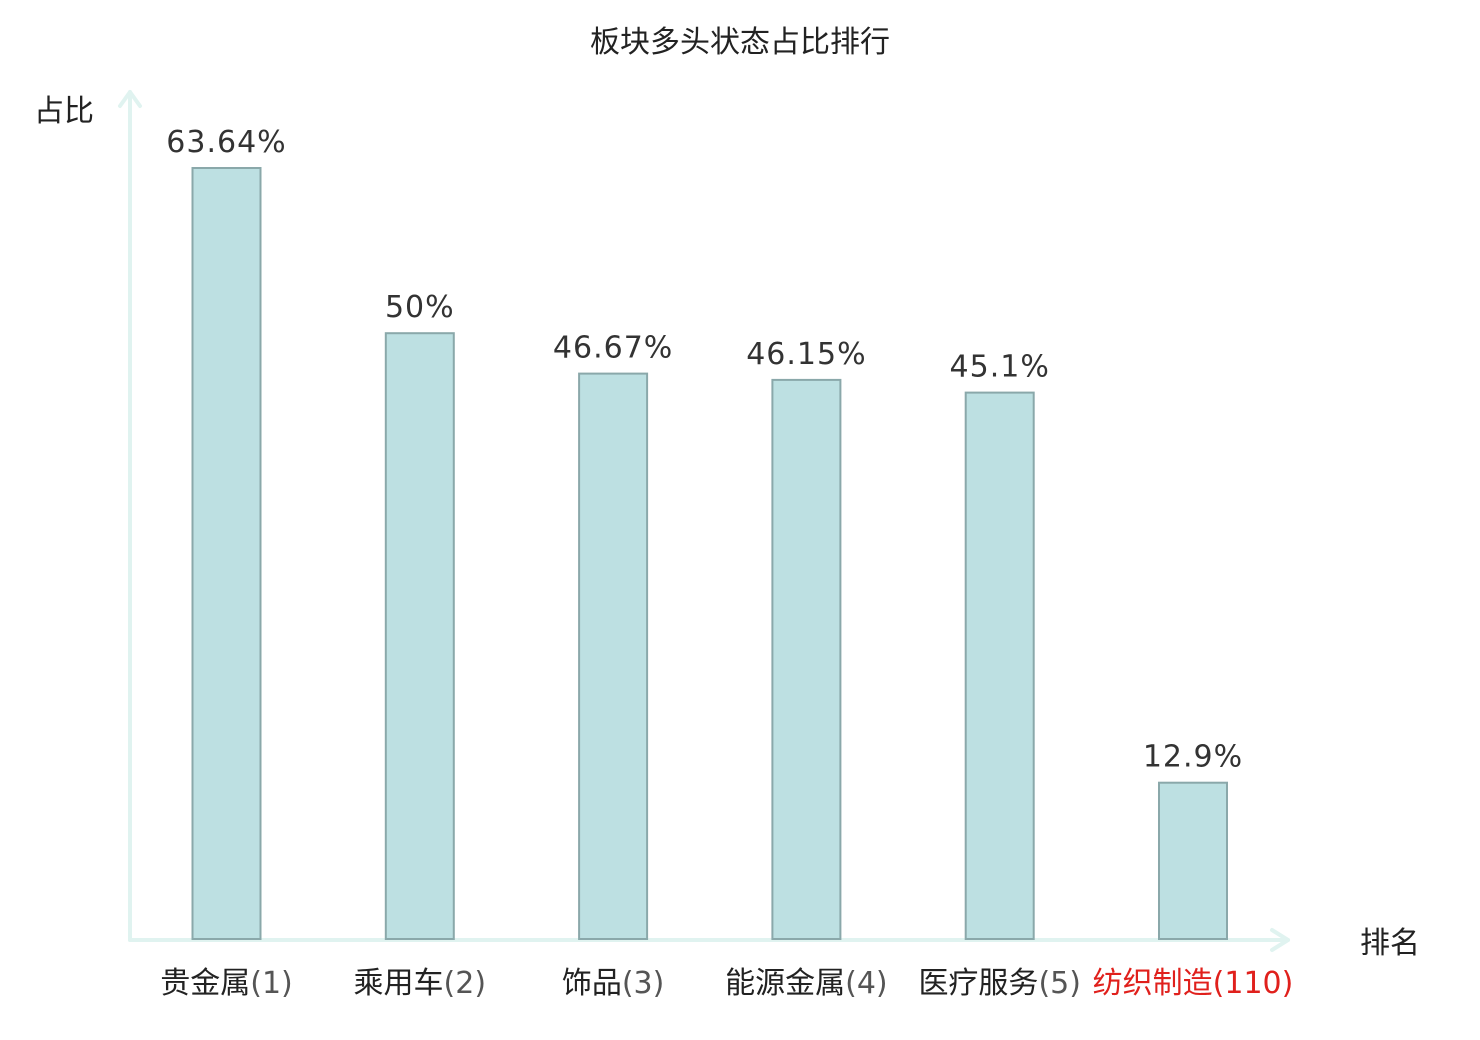 Image resolution: width=1480 pixels, height=1040 pixels. I want to click on value-label-1: 63.64%, so click(226, 142).